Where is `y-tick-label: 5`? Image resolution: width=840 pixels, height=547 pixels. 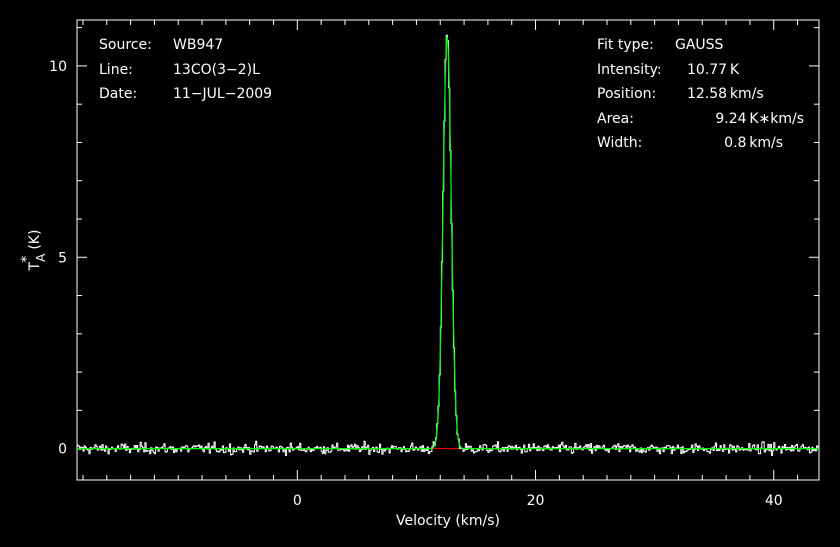 y-tick-label: 5 is located at coordinates (62, 258).